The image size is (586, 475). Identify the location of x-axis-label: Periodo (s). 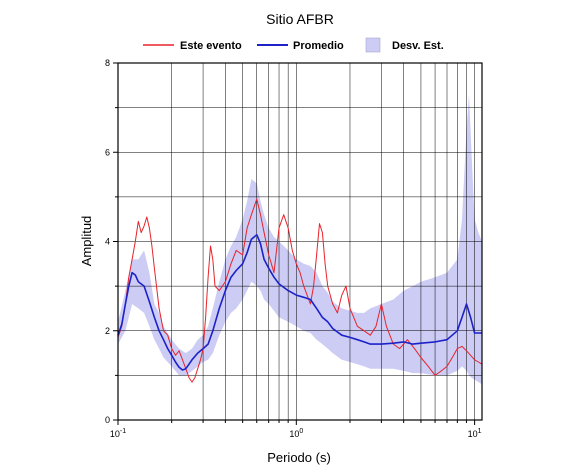
(299, 457).